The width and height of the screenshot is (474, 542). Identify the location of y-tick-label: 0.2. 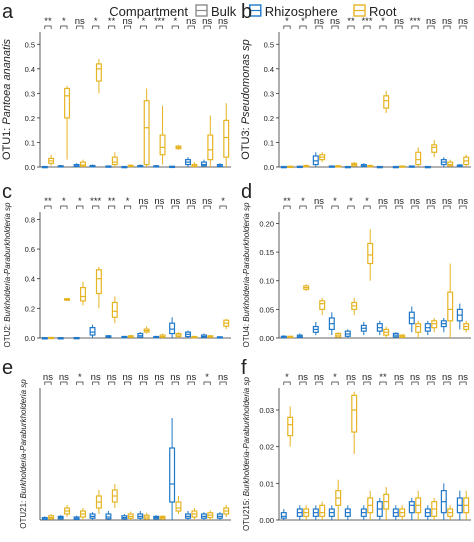
(30, 118).